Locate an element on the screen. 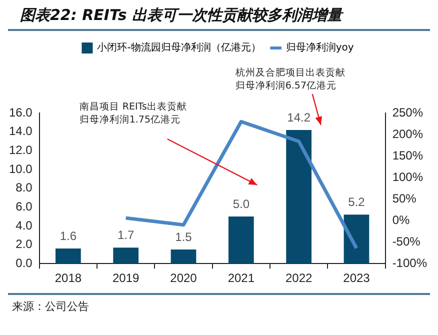 The width and height of the screenshot is (438, 335). y-tick-label: 10.0 is located at coordinates (20, 169).